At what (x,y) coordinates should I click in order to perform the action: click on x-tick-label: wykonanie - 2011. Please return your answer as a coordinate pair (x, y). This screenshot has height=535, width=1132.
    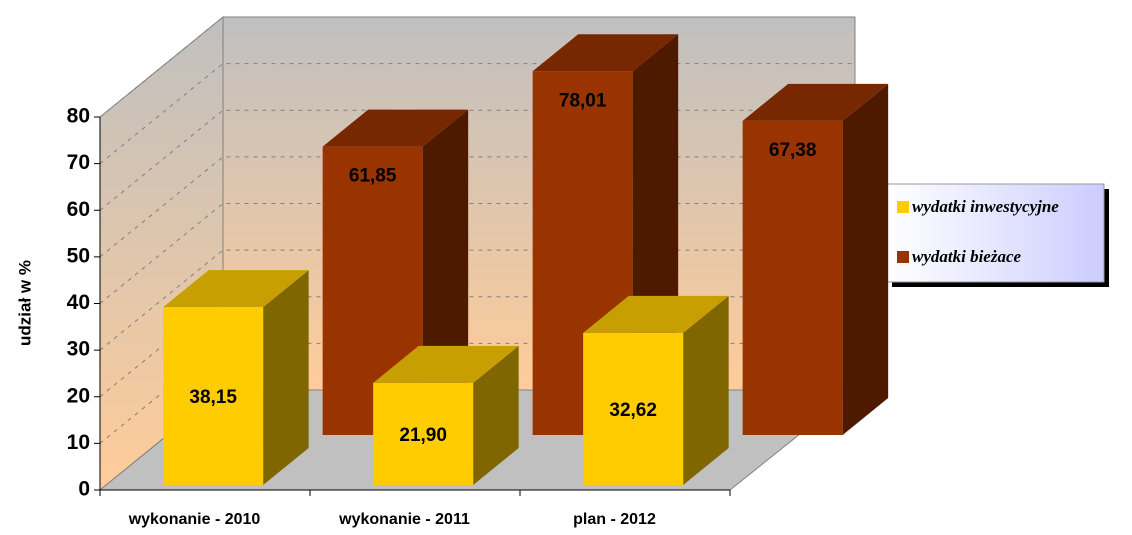
    Looking at the image, I should click on (404, 519).